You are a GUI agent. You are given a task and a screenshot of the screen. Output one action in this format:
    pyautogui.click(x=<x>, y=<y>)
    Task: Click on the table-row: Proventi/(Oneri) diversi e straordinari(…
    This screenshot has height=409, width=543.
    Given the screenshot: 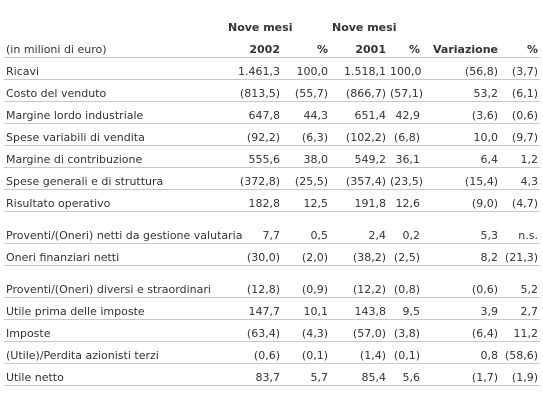 What is the action you would take?
    pyautogui.click(x=272, y=281)
    